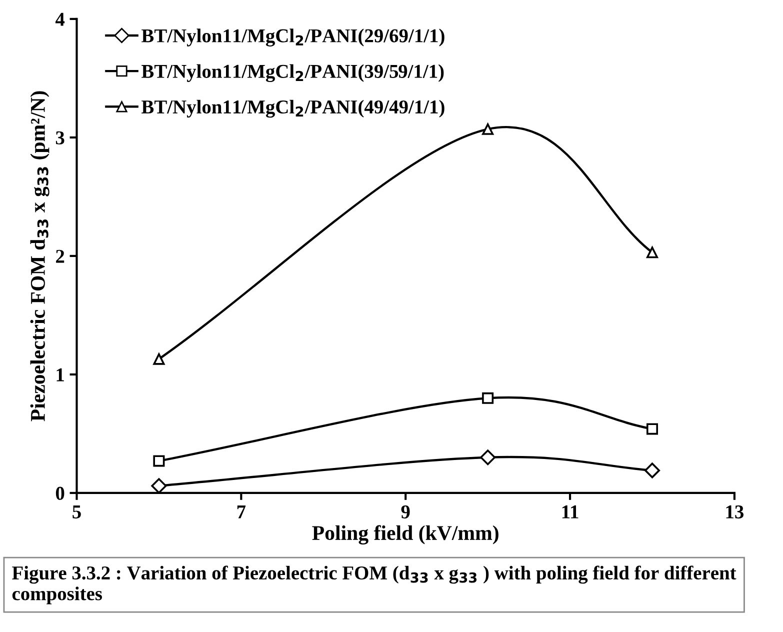 Image resolution: width=783 pixels, height=632 pixels. I want to click on legend-label: BT/Nylon11/MgCl$_{2}$/PANI(29/69/1/1), so click(293, 37).